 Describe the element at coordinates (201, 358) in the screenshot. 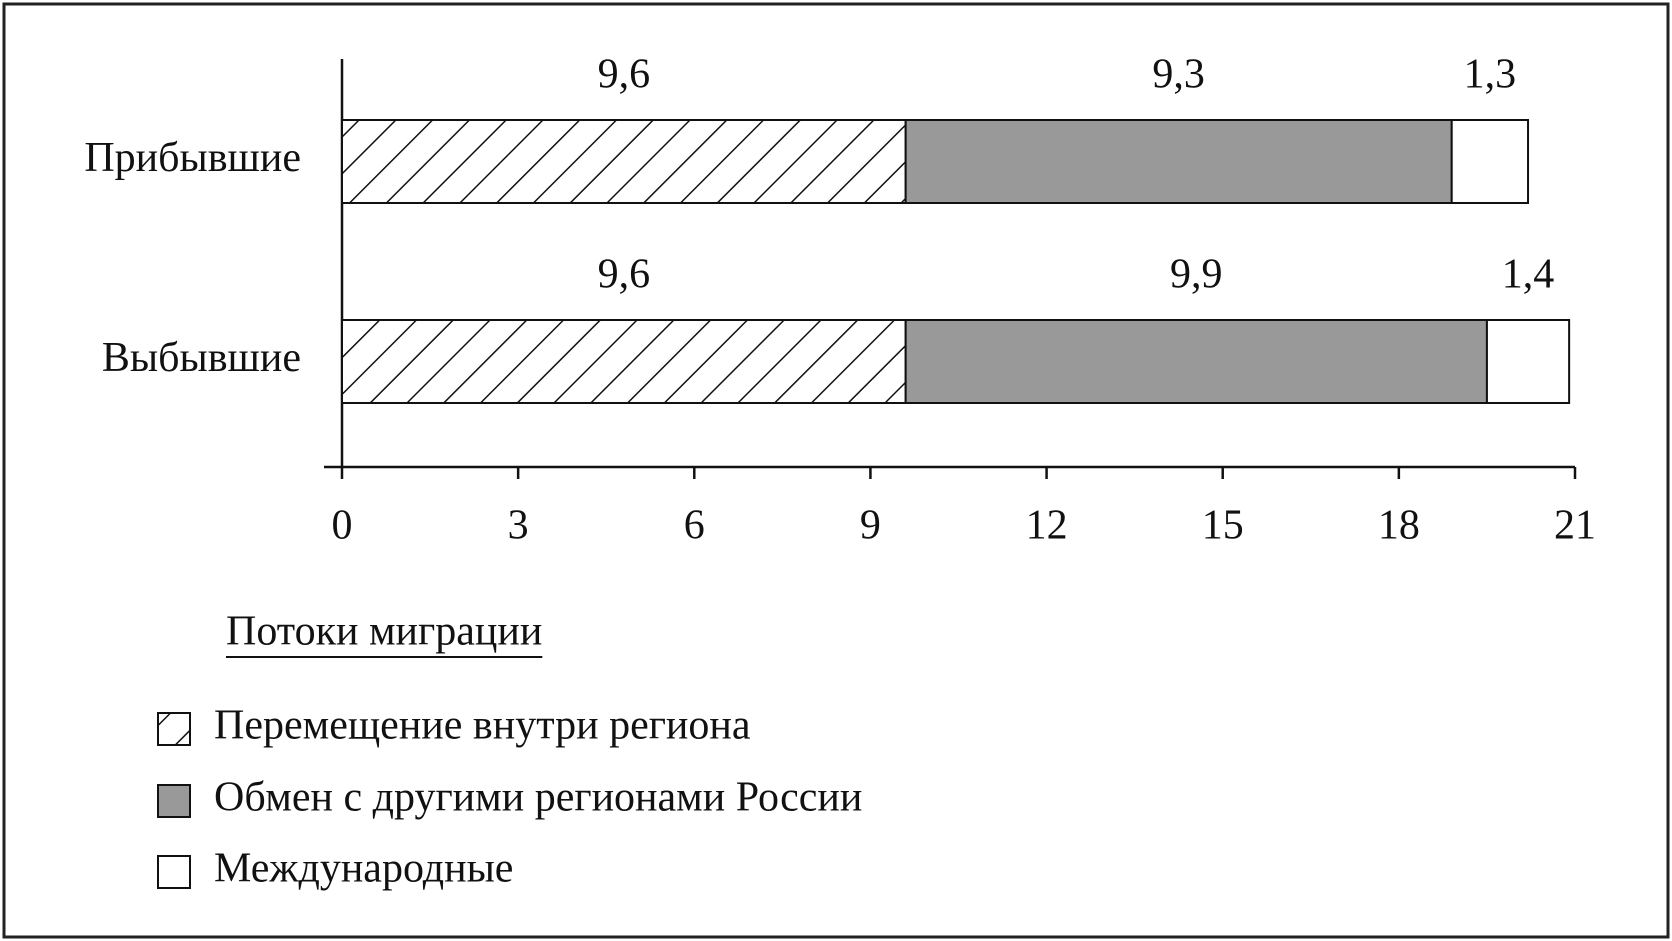

I see `category-label: Выбывшие` at that location.